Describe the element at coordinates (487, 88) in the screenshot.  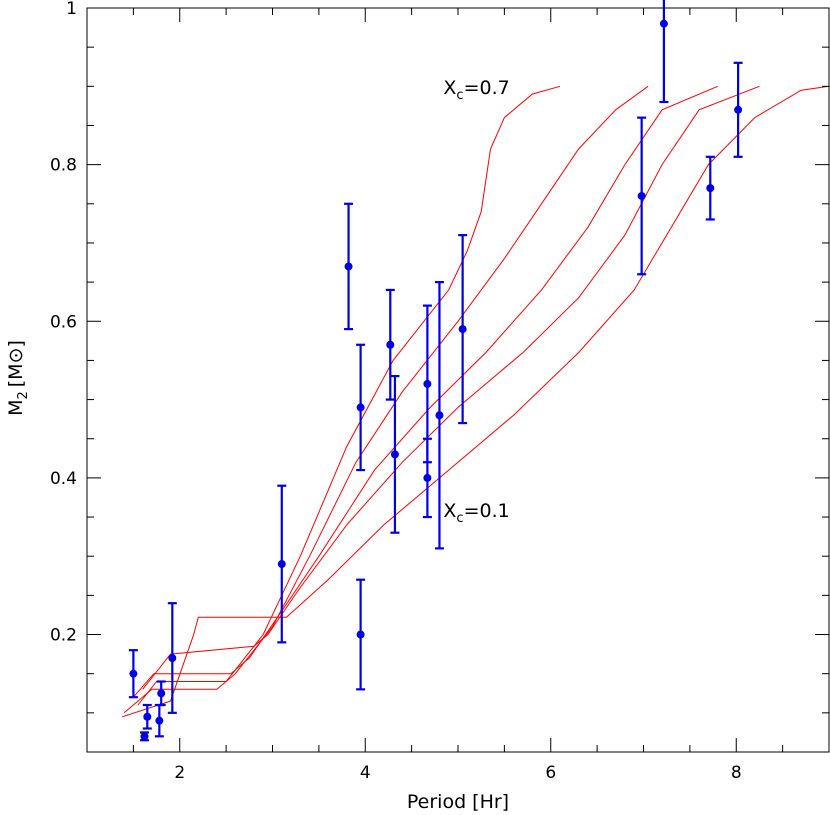
I see `annotation-rest: =0.7` at that location.